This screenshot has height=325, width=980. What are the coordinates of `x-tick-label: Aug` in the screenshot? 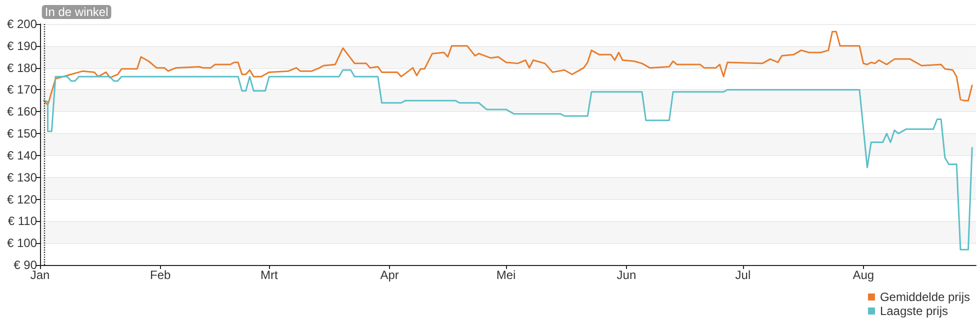 It's located at (863, 275).